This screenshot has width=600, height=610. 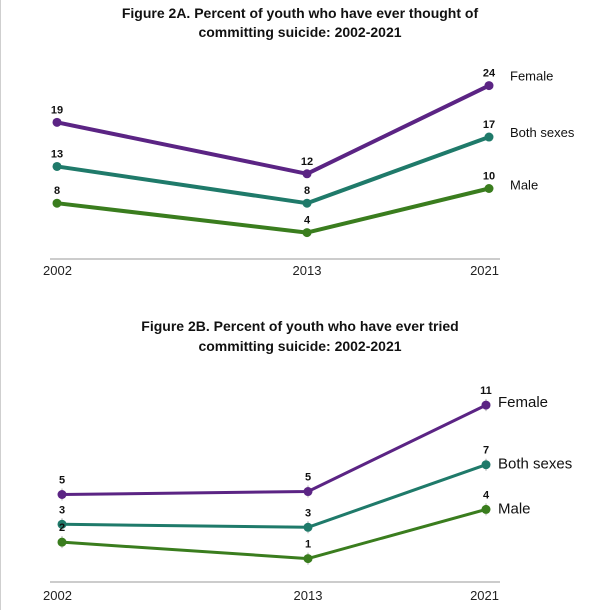 I want to click on data-label: 24, so click(x=489, y=74).